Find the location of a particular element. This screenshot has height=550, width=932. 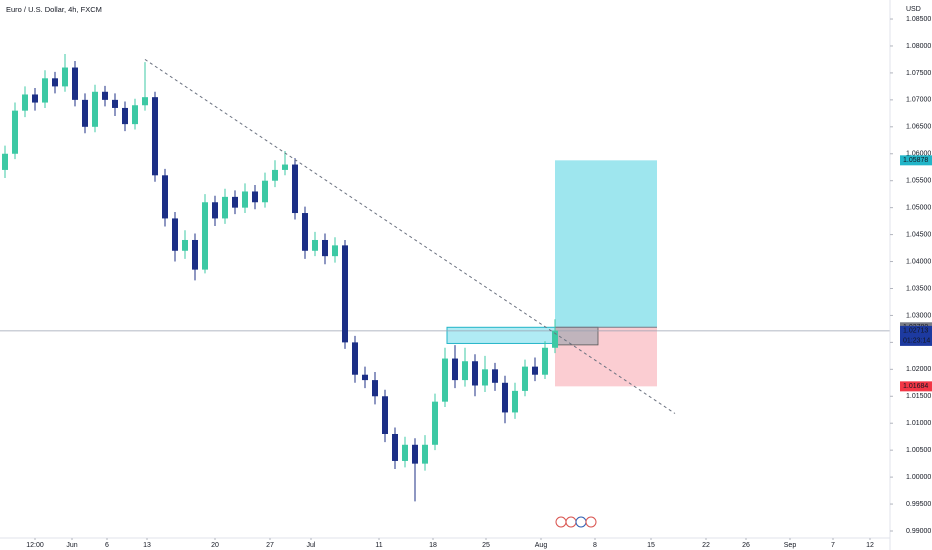

y-tick-label: 1.01000 is located at coordinates (918, 423).